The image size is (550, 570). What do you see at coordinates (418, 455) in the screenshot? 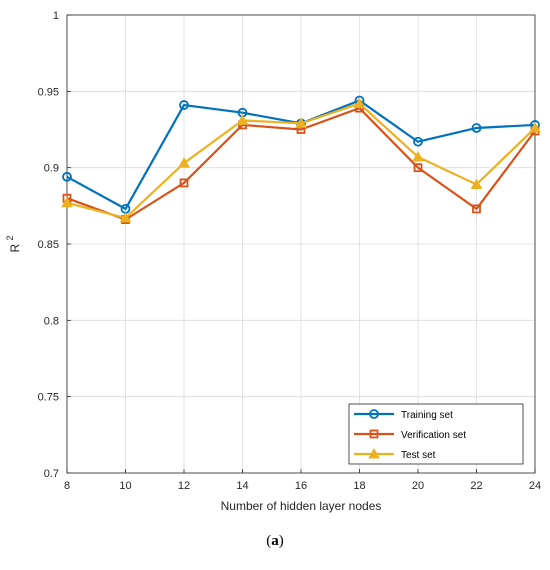
I see `legend-label: Test set` at bounding box center [418, 455].